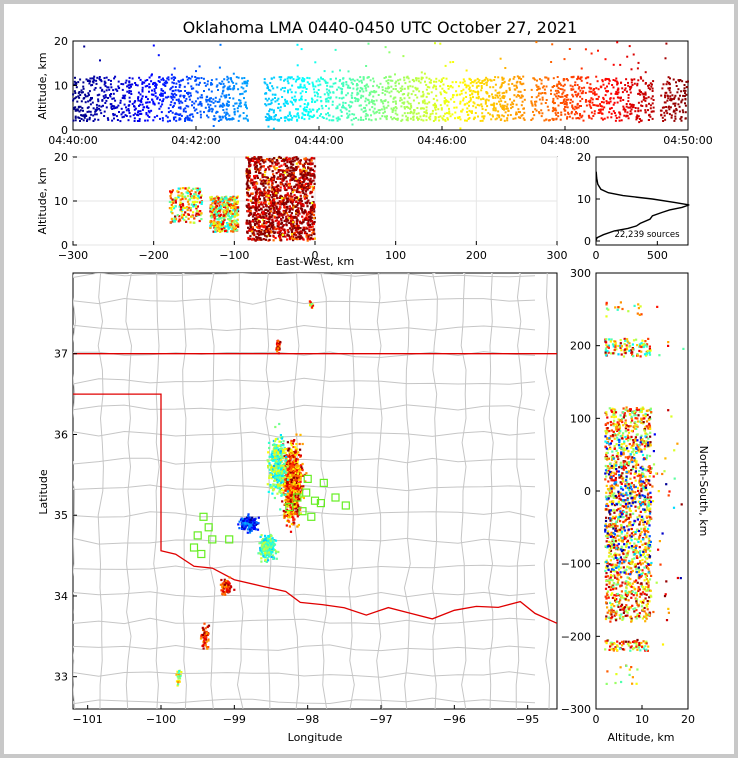  Describe the element at coordinates (647, 235) in the screenshot. I see `source-count-annotation: 22,239 sources` at that location.